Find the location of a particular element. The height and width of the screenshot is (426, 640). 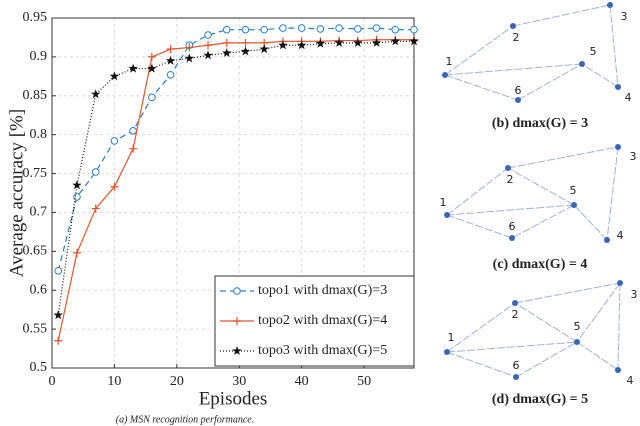

x-tick-label: 0 is located at coordinates (52, 381).